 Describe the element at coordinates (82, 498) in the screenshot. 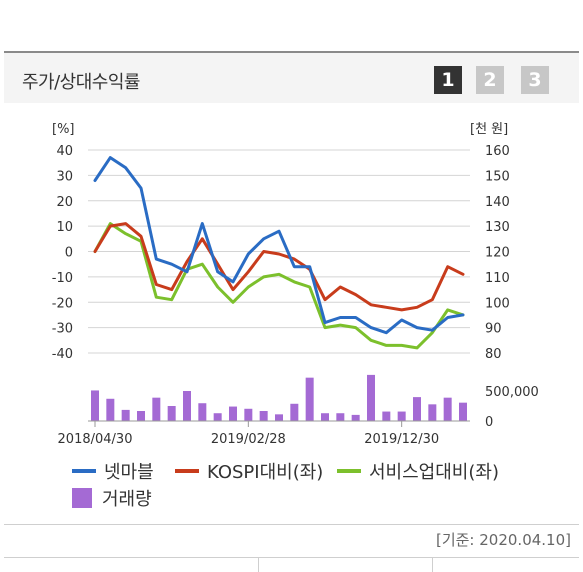

I see `legend-swatch-volume` at that location.